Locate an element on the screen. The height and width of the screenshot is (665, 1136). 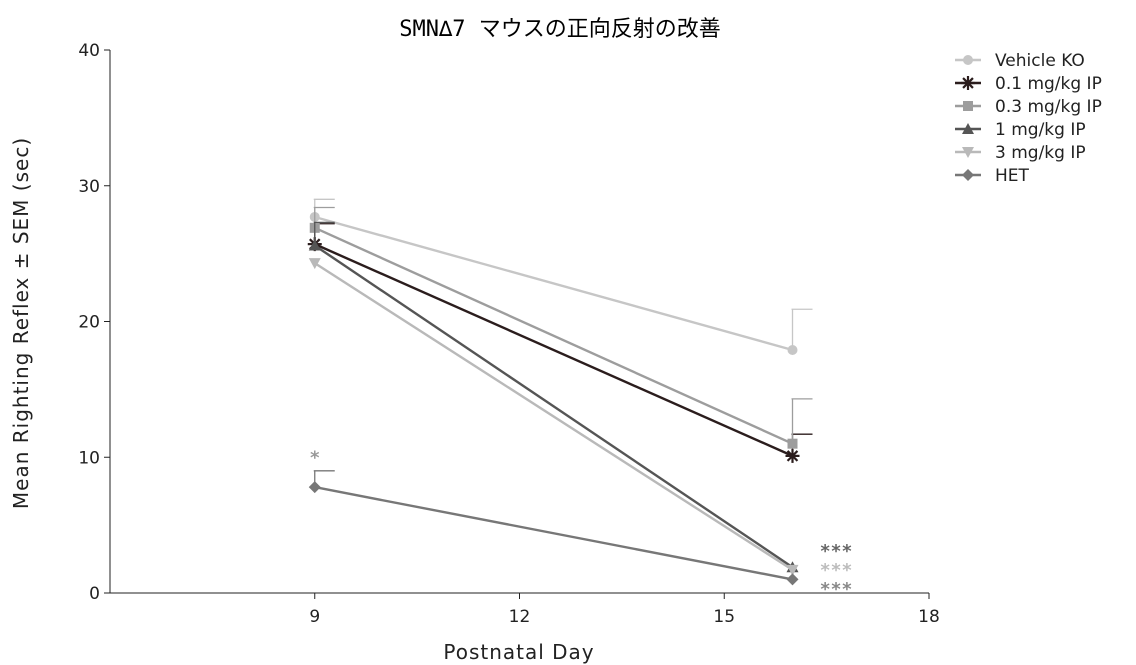
x-tick-label: 12 is located at coordinates (520, 617).